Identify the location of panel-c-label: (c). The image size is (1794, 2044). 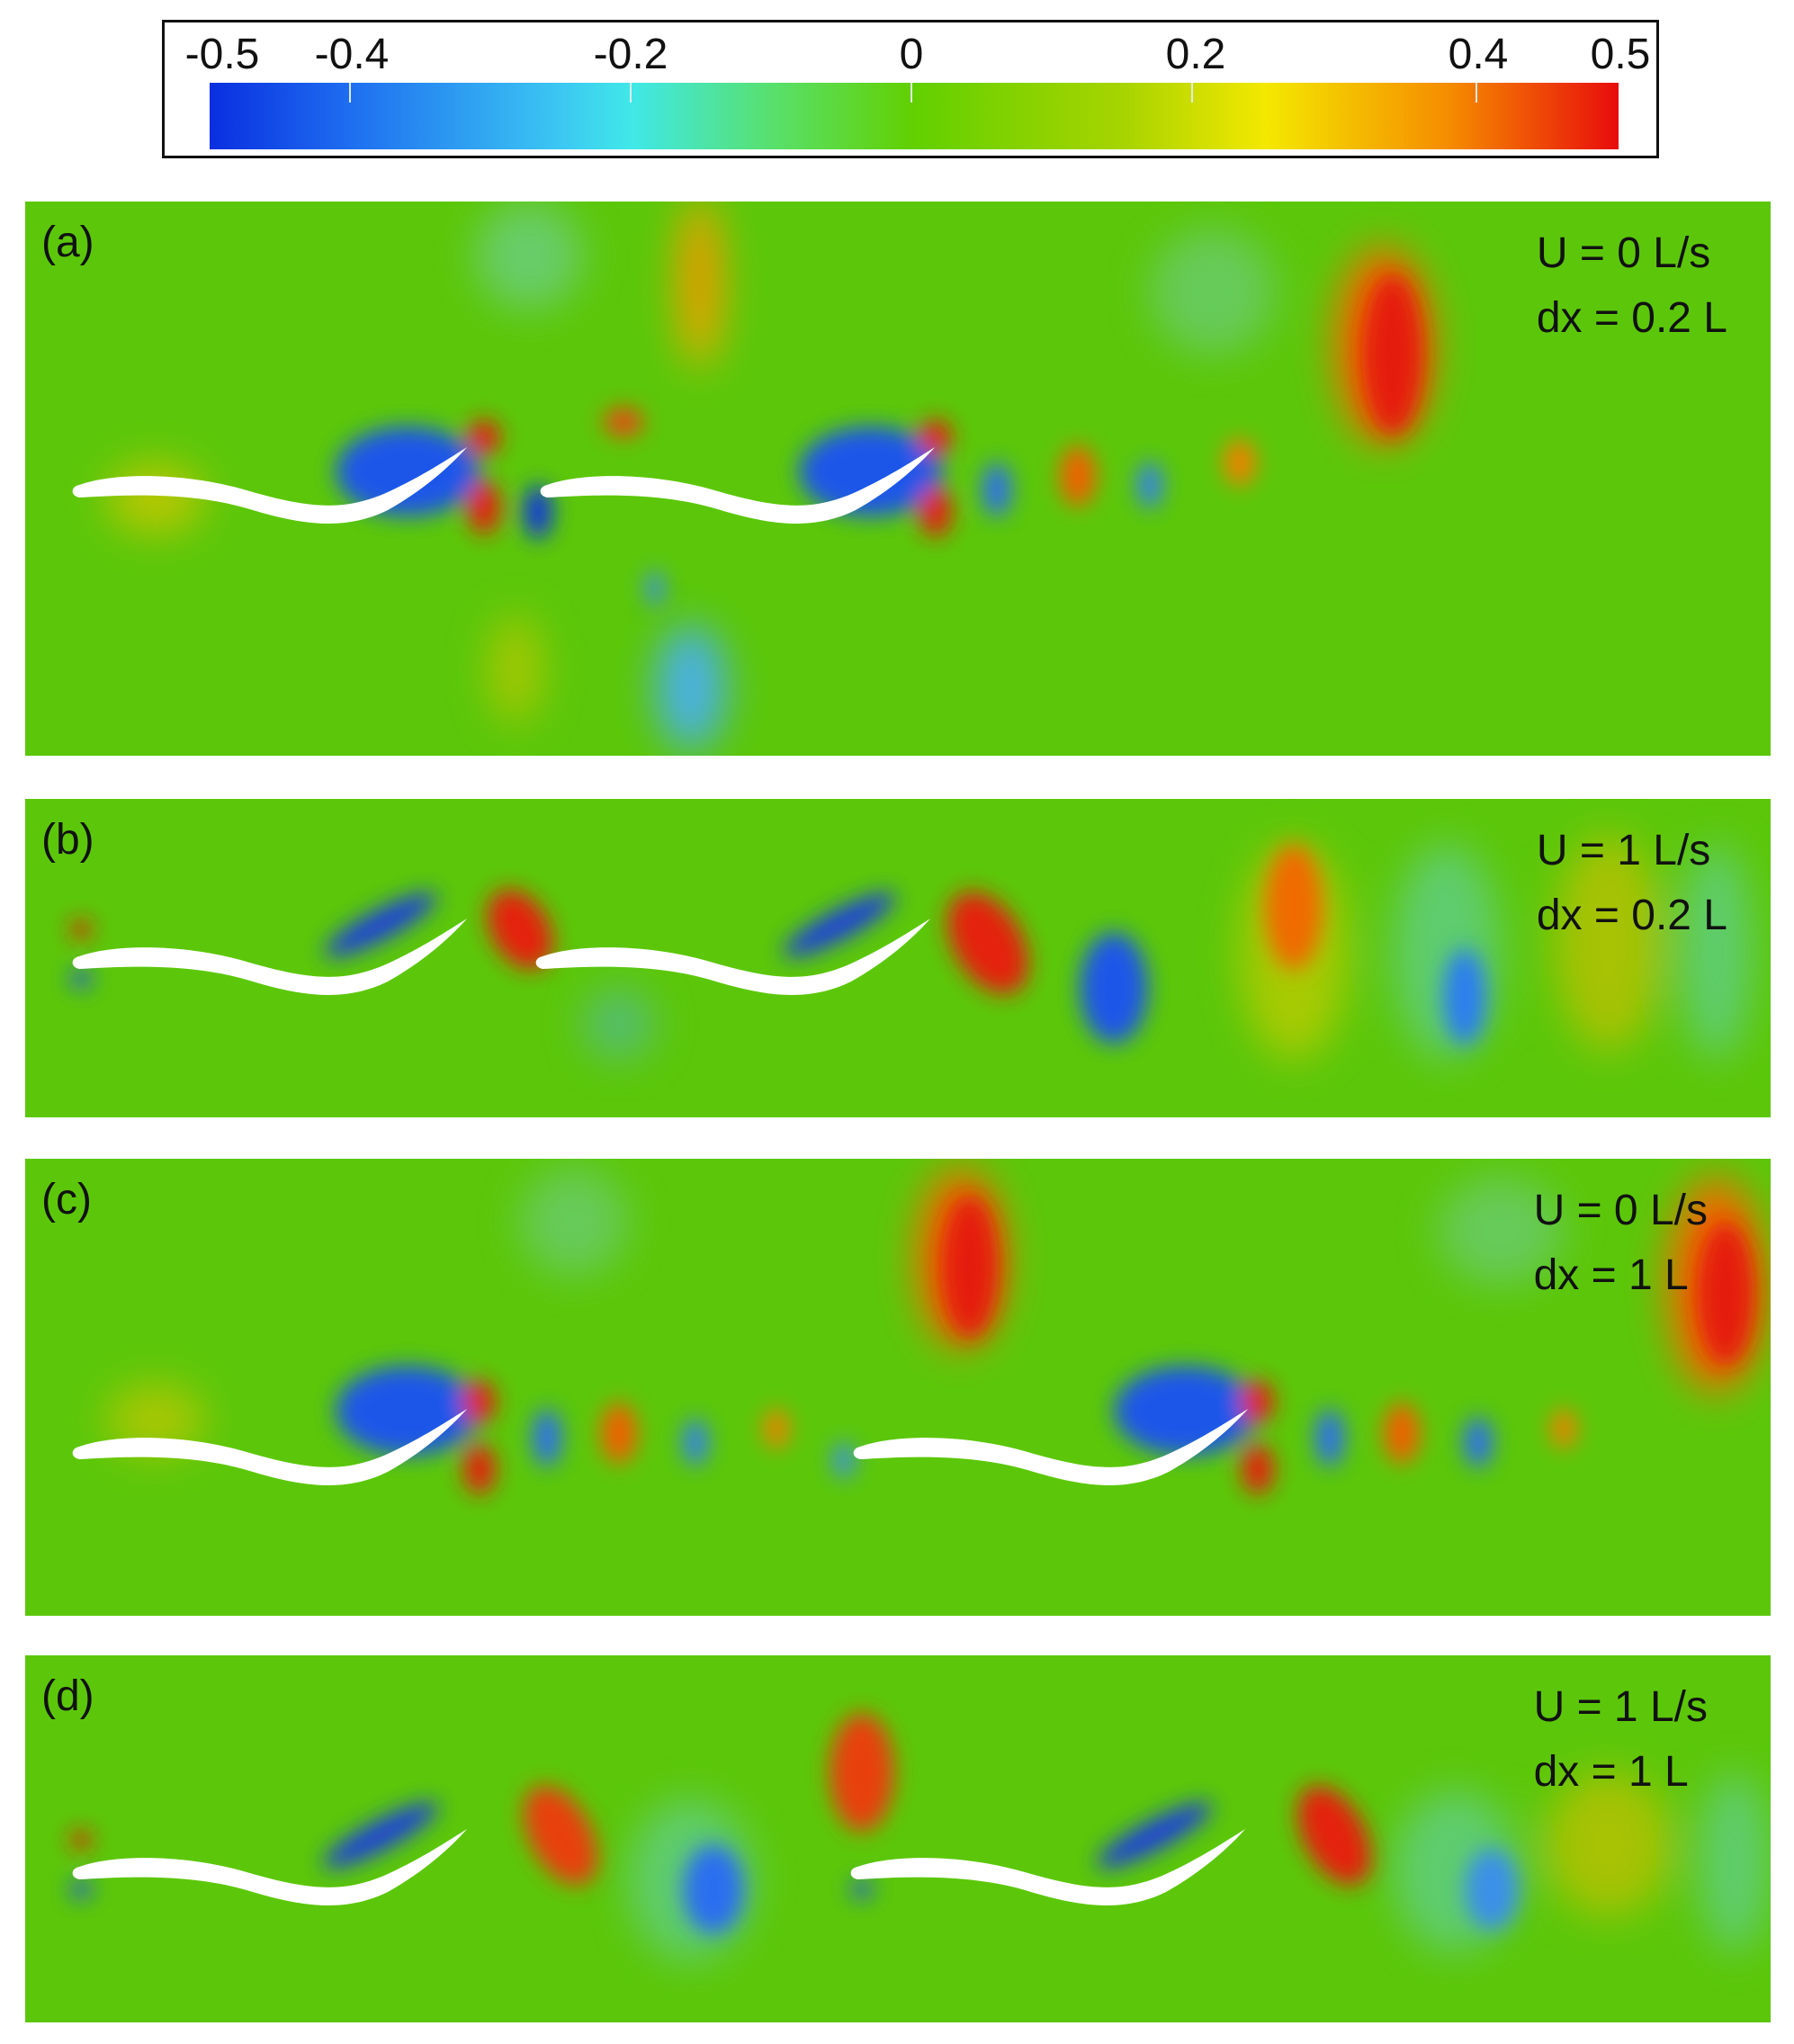
(66, 1200).